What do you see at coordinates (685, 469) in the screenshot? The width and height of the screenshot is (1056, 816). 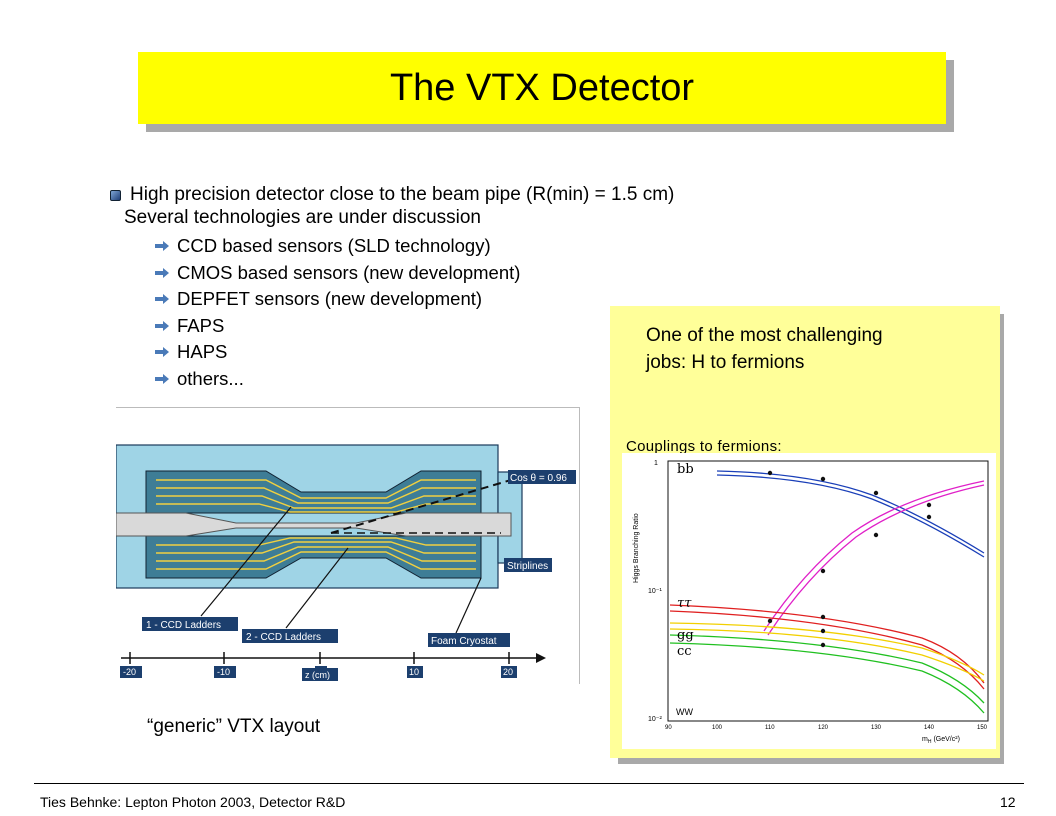 I see `bb-label: bb` at bounding box center [685, 469].